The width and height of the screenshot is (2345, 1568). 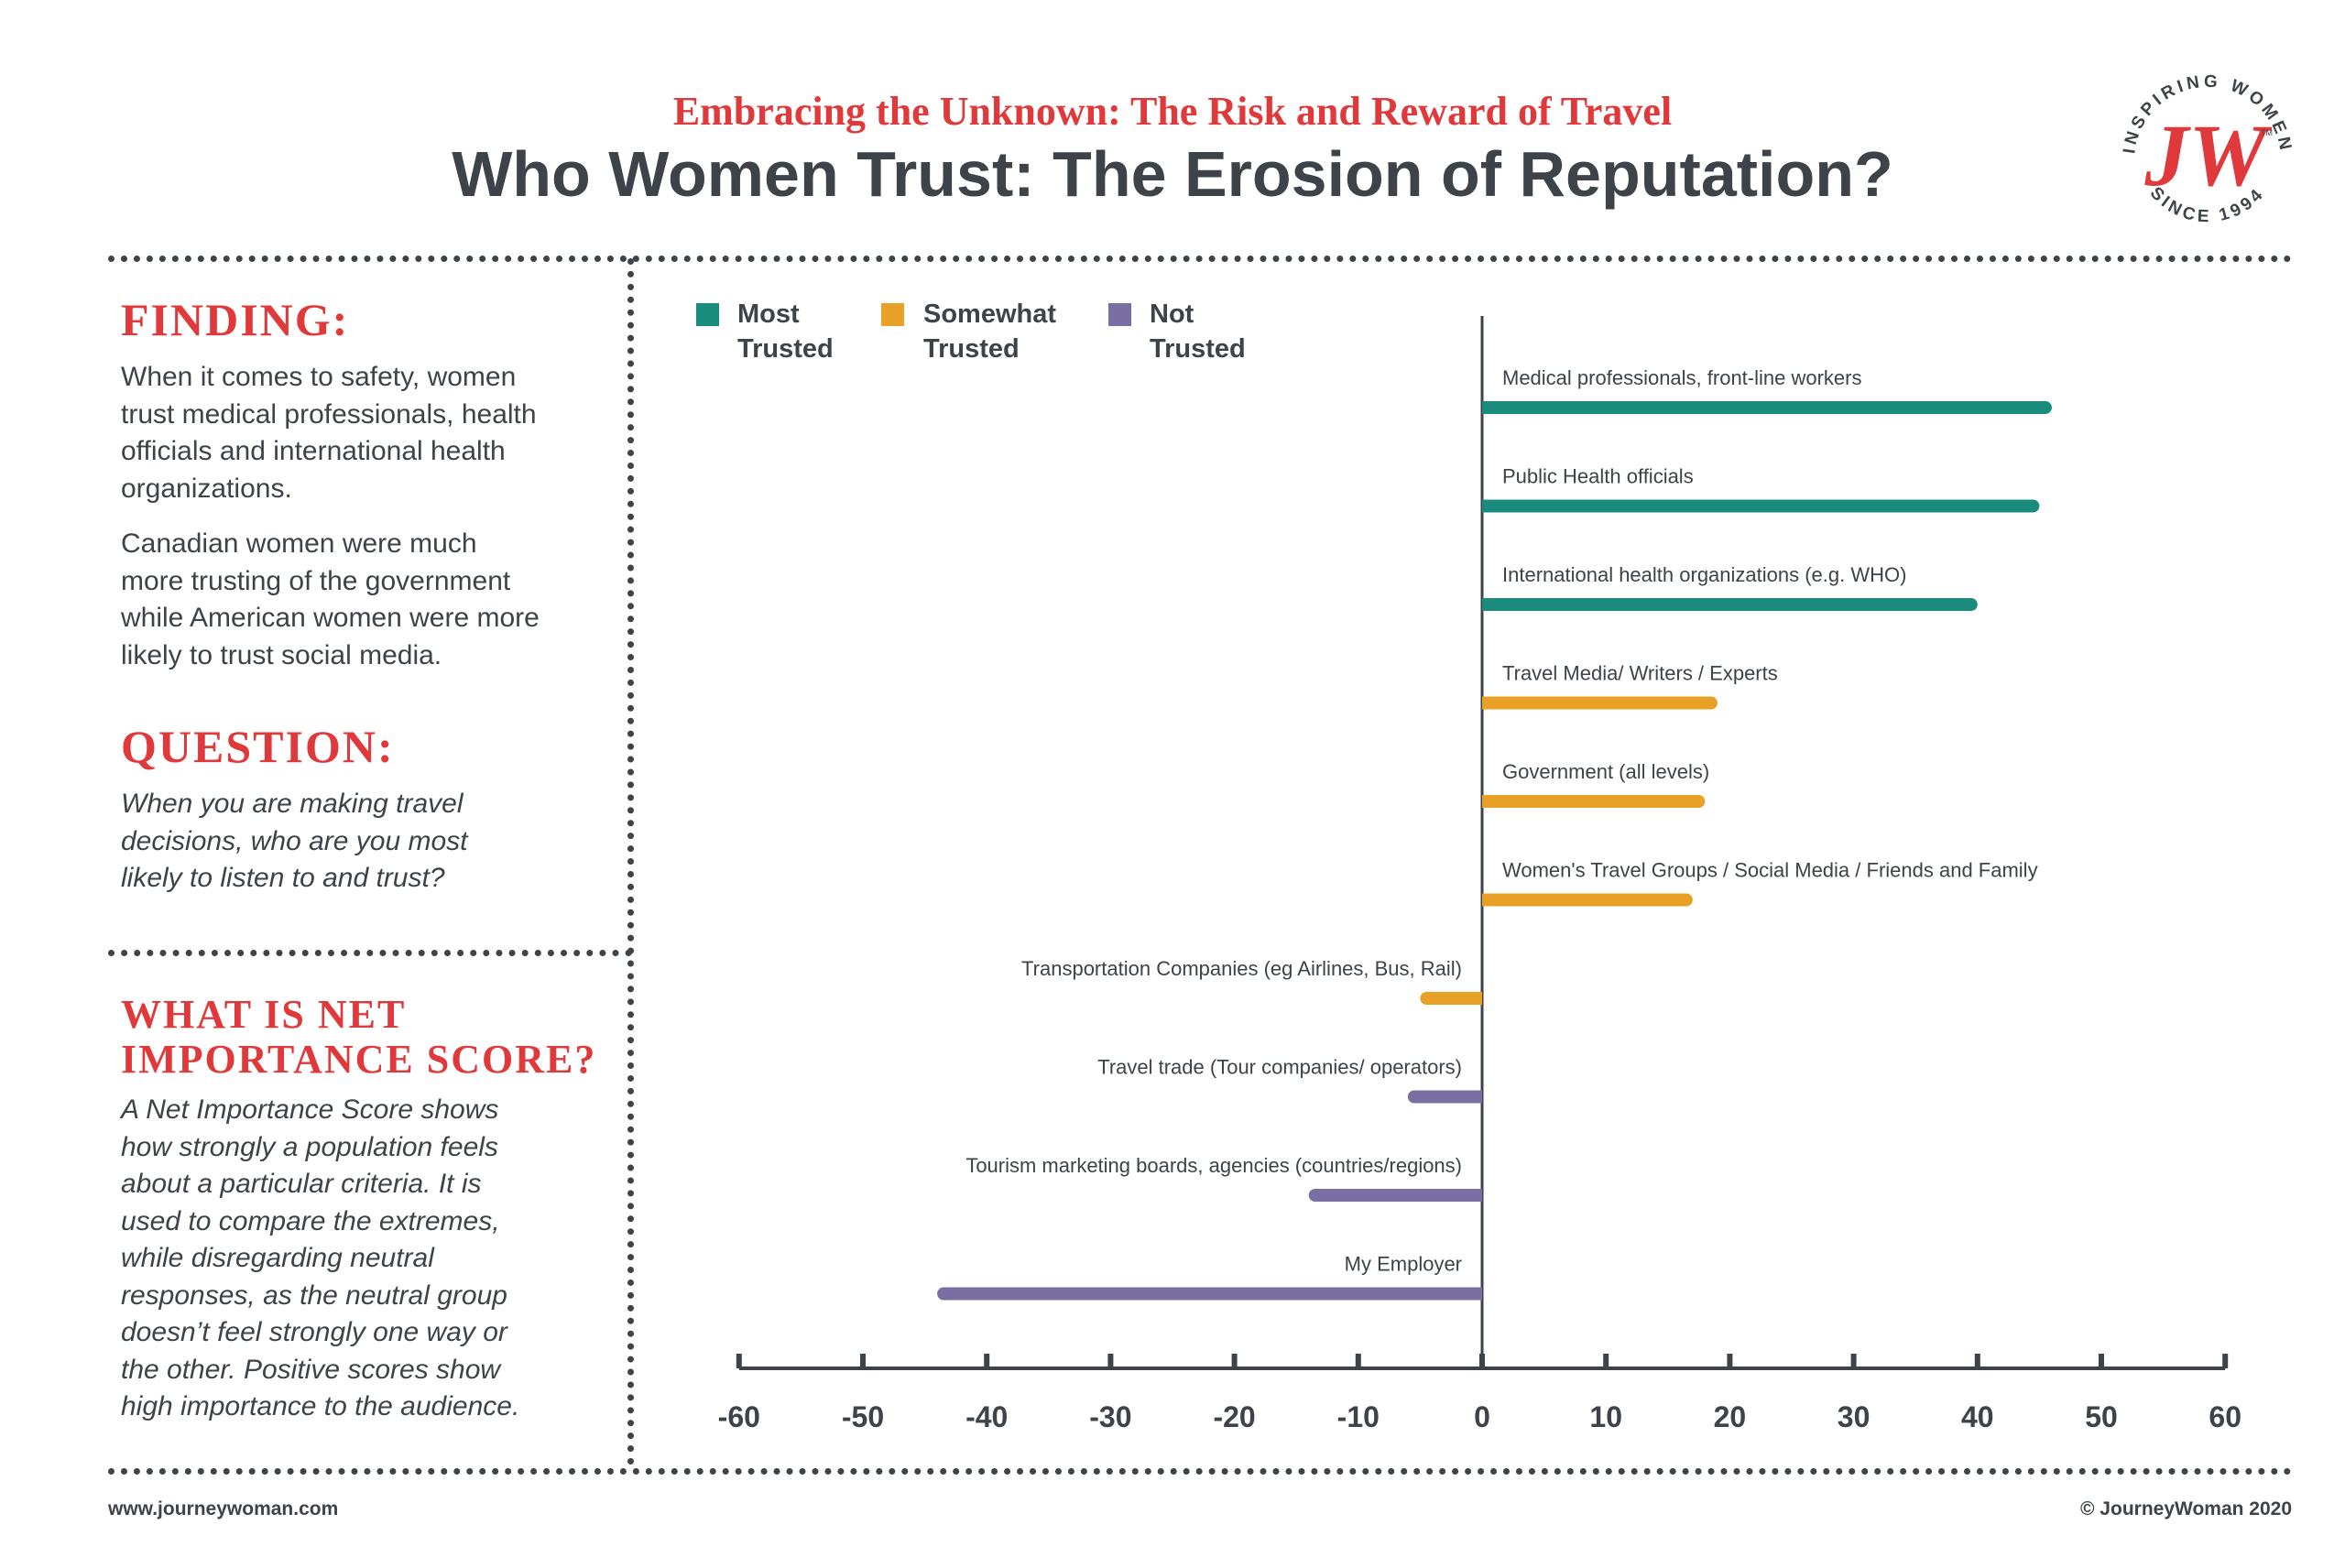 What do you see at coordinates (1234, 1416) in the screenshot?
I see `x-tick-label: -20` at bounding box center [1234, 1416].